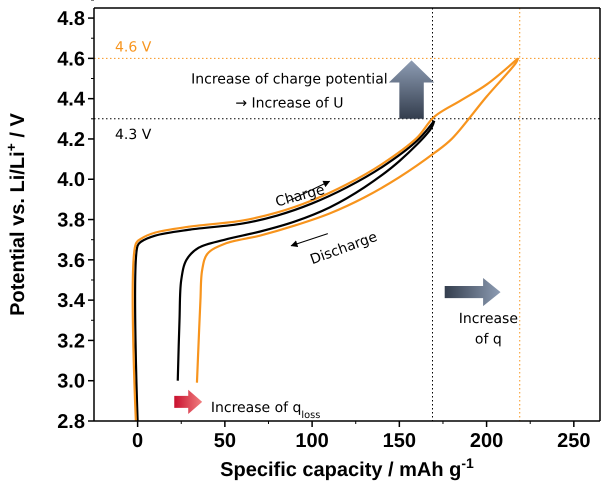 The height and width of the screenshot is (485, 603). I want to click on y-tick-label: 2.8, so click(71, 422).